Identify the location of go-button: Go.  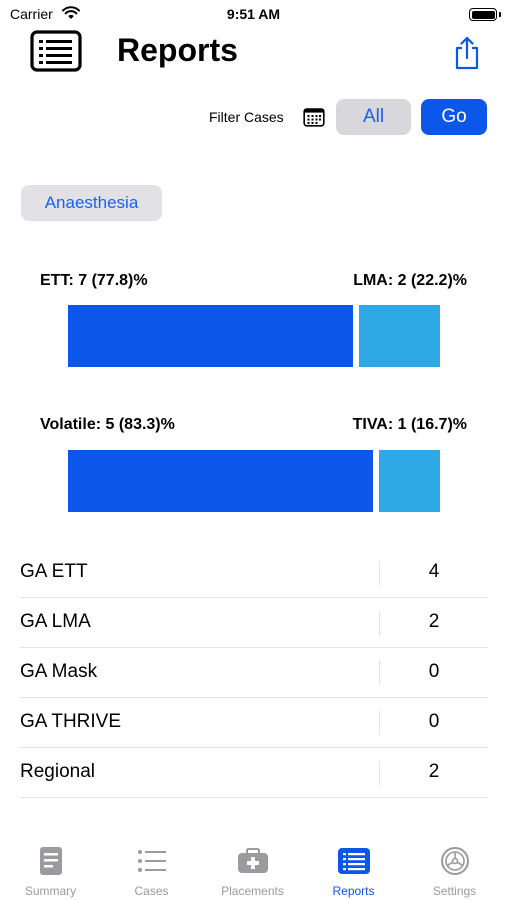
(454, 117).